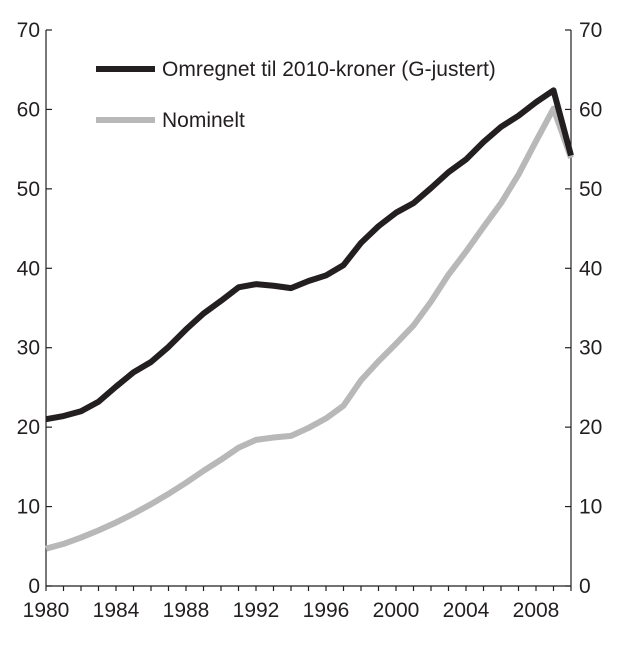 Image resolution: width=620 pixels, height=646 pixels. What do you see at coordinates (116, 610) in the screenshot?
I see `x-tick-label: 1984` at bounding box center [116, 610].